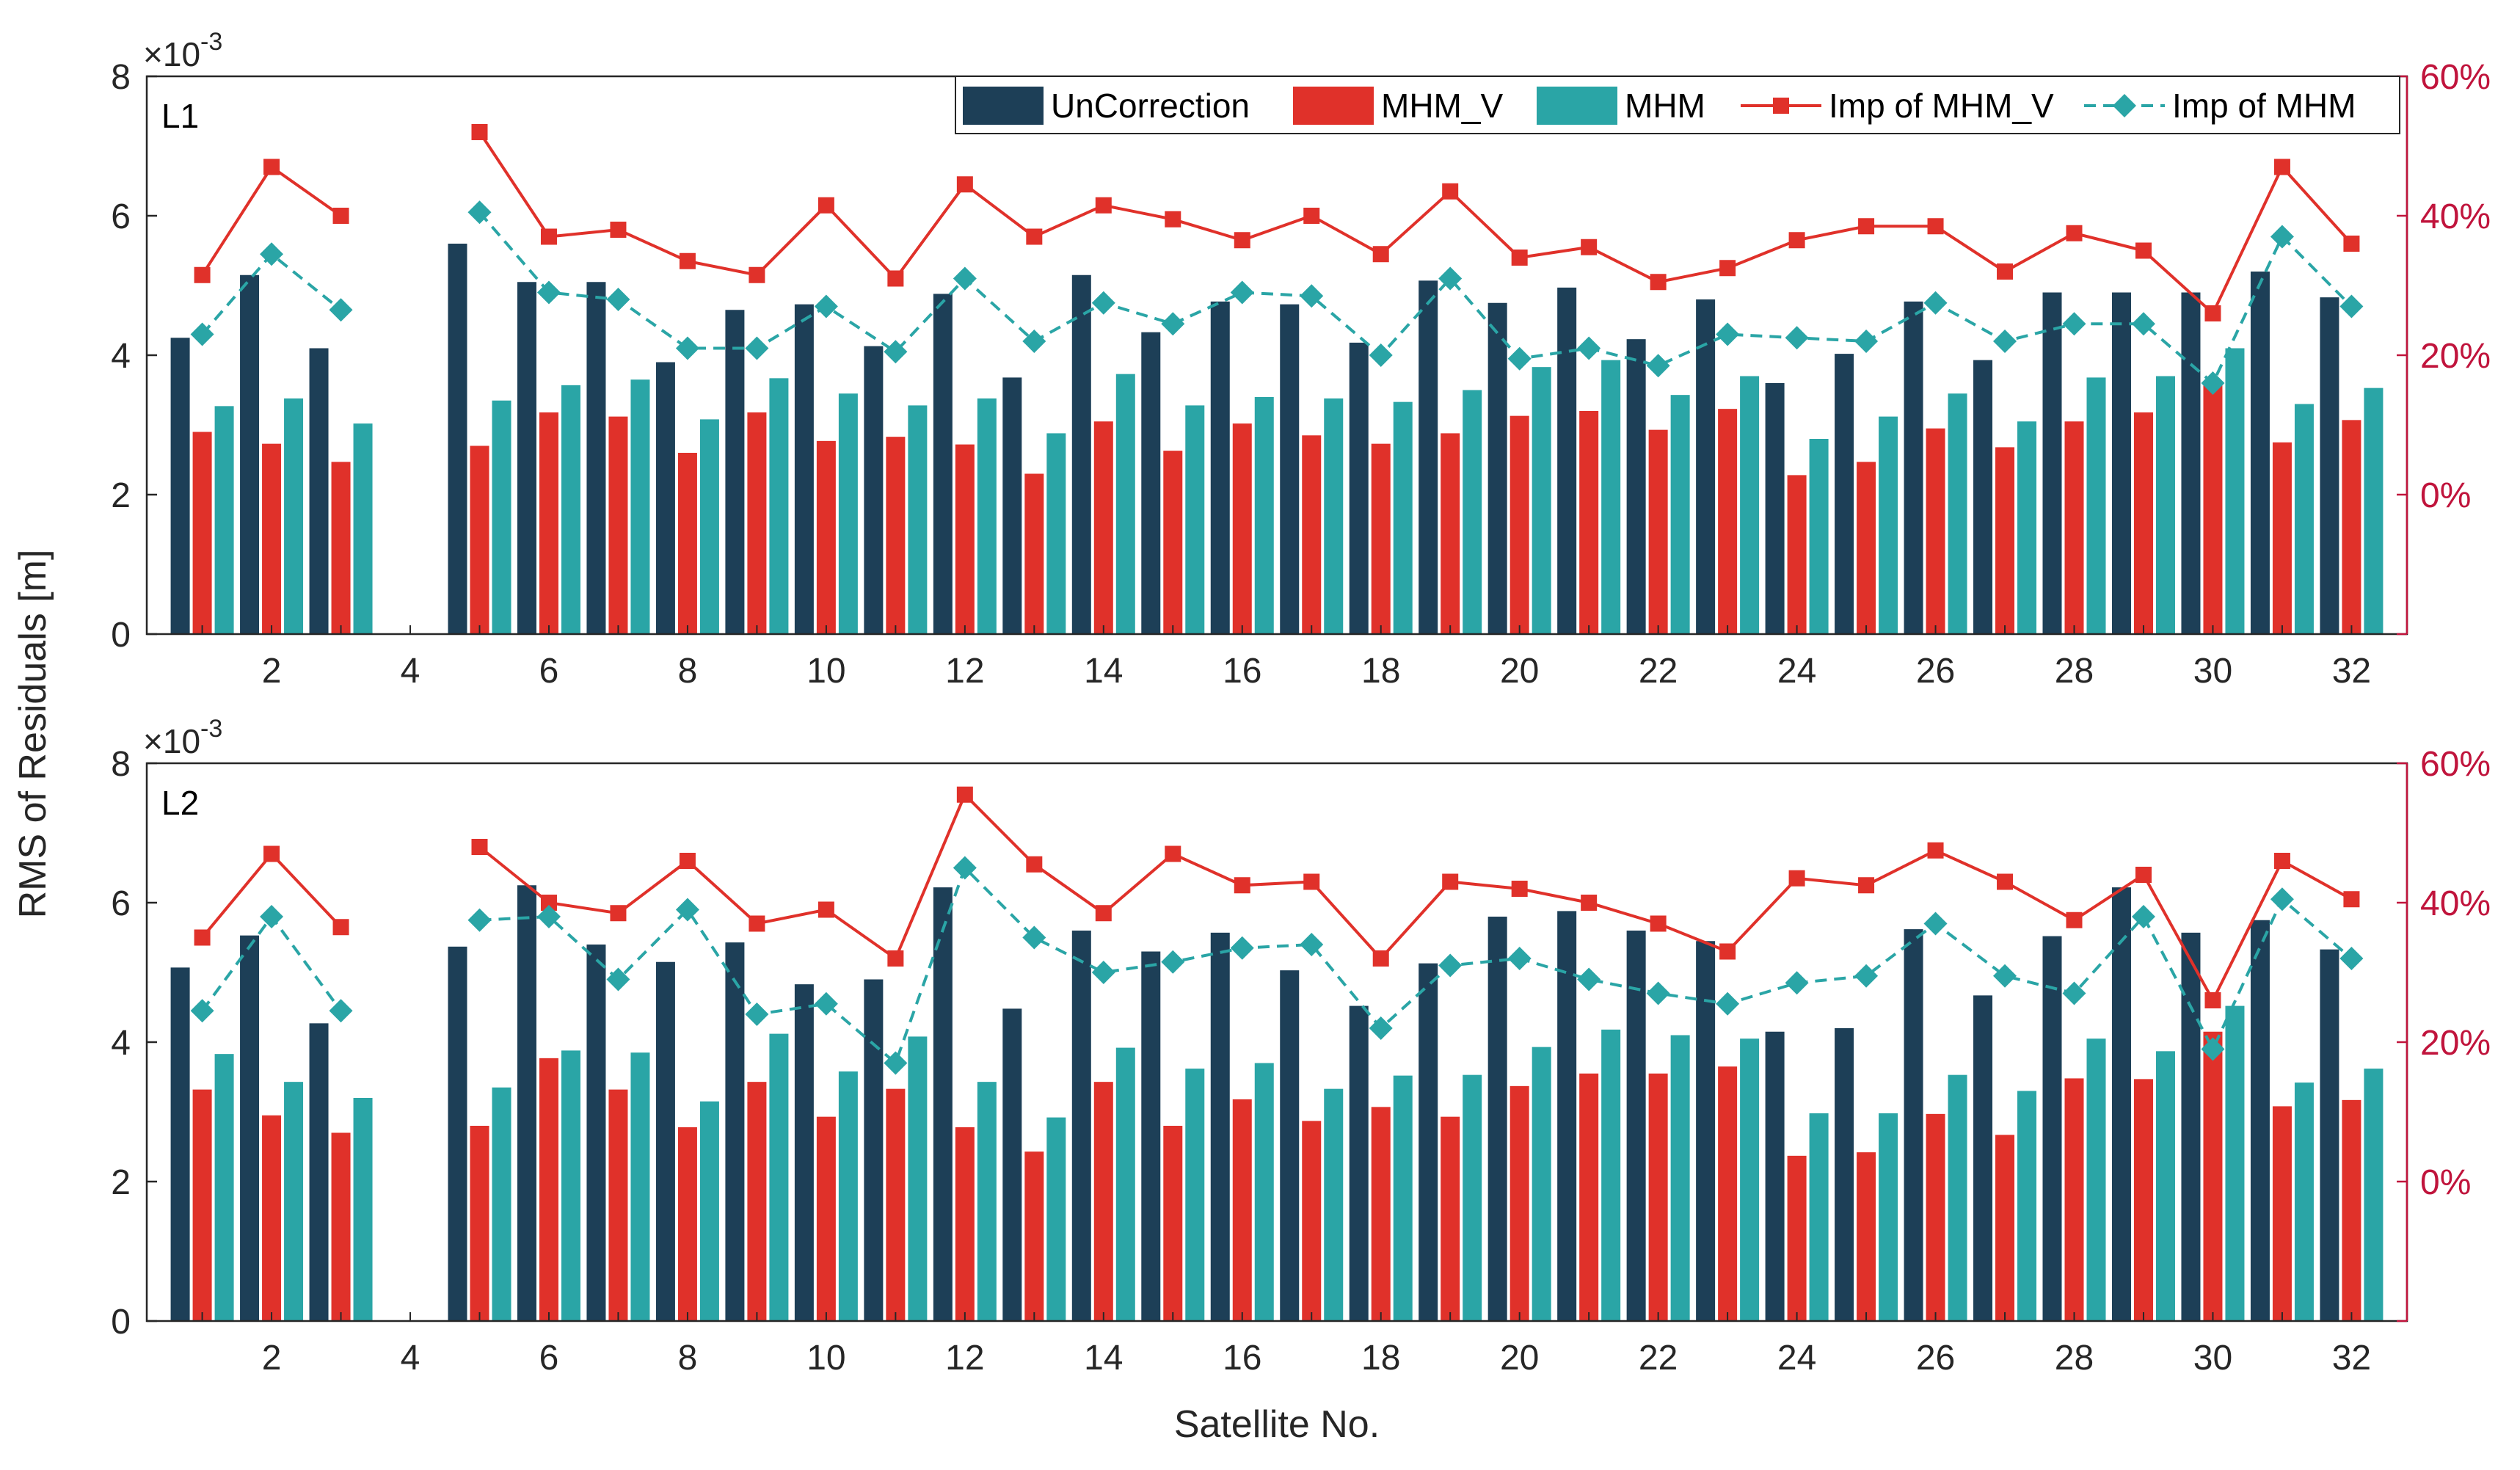 Image resolution: width=2520 pixels, height=1470 pixels. What do you see at coordinates (1286, 658) in the screenshot?
I see `panel-l1-x-axis: 2 4 6 8 10 12 14 16 18 20 22 24 26 28 30 32` at bounding box center [1286, 658].